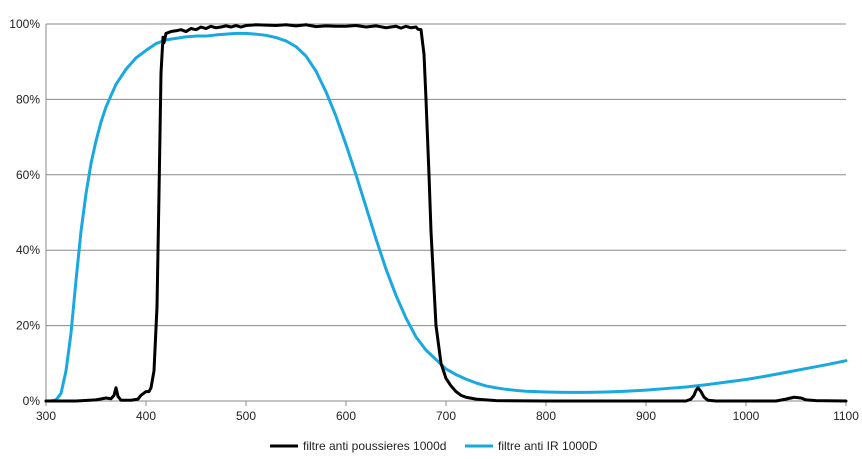  I want to click on y-tick-label: 0%, so click(32, 401).